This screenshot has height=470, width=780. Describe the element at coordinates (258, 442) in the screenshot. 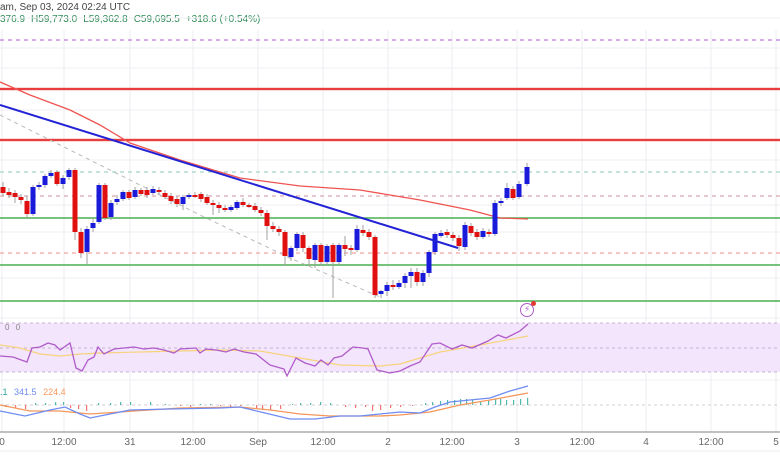

I see `x-axis-tick-label: Sep` at that location.